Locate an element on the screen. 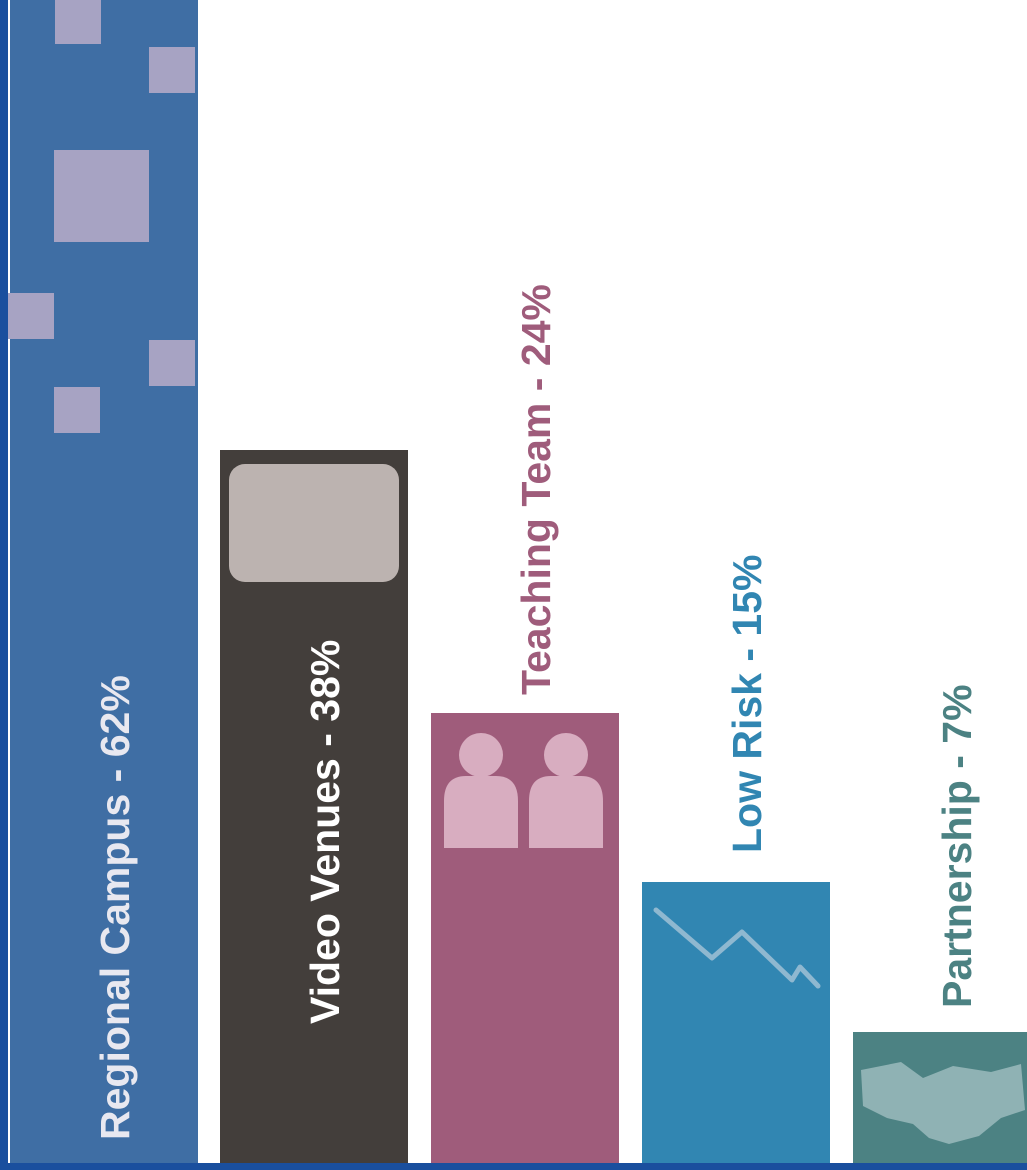 Image resolution: width=1027 pixels, height=1170 pixels. label-teaching: Teaching Team - 24% is located at coordinates (536, 489).